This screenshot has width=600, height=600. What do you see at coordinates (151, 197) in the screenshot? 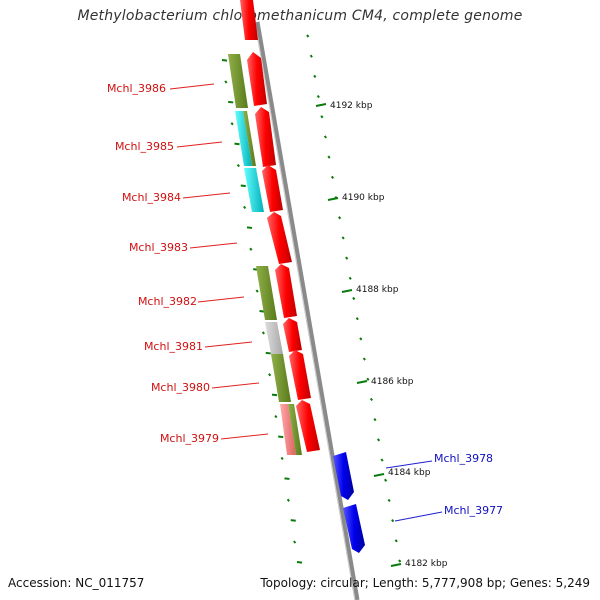
I see `label-mchl-3984: Mchl_3984` at bounding box center [151, 197].